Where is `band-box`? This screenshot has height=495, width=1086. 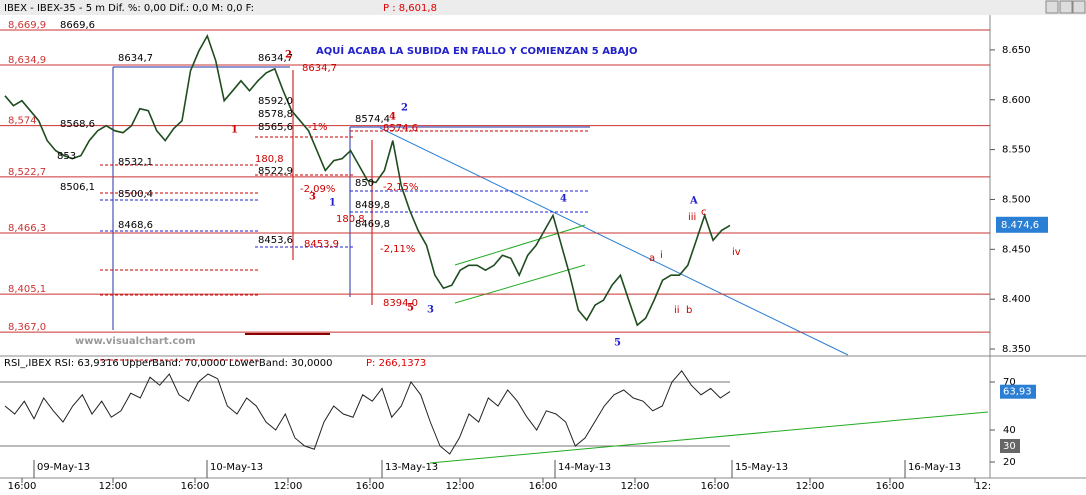 band-box is located at coordinates (1010, 446).